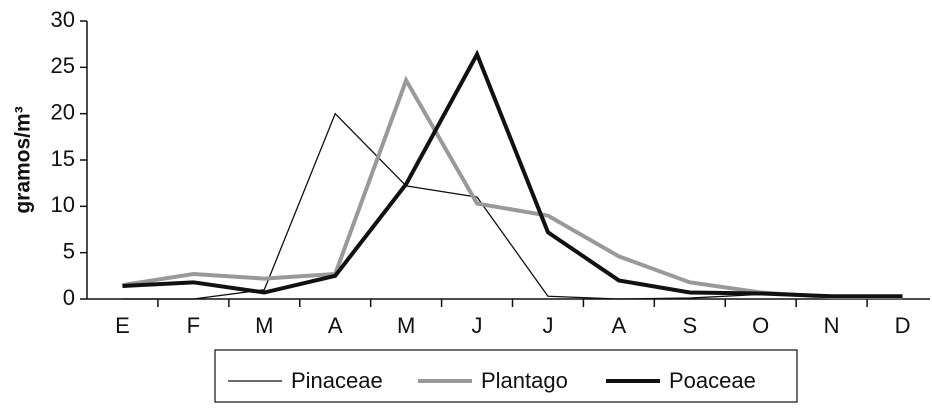 This screenshot has height=409, width=932. I want to click on y-tick-label: 20, so click(63, 111).